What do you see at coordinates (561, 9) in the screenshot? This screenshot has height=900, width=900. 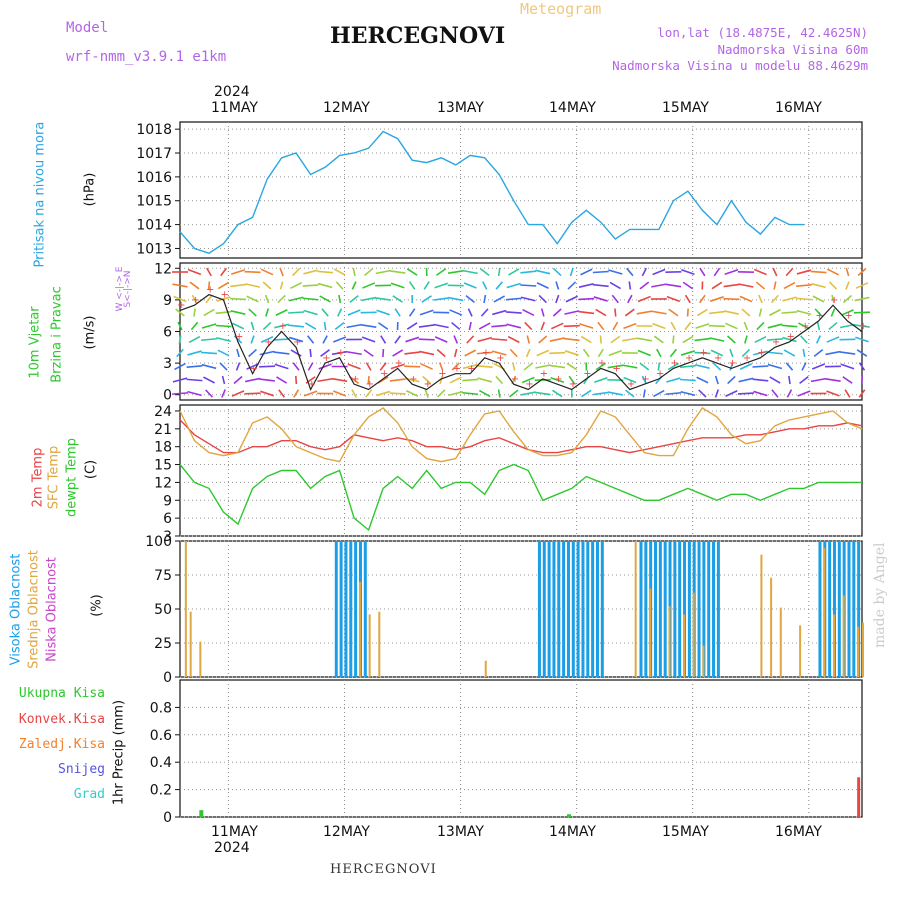 I see `meteogram-label: Meteogram` at bounding box center [561, 9].